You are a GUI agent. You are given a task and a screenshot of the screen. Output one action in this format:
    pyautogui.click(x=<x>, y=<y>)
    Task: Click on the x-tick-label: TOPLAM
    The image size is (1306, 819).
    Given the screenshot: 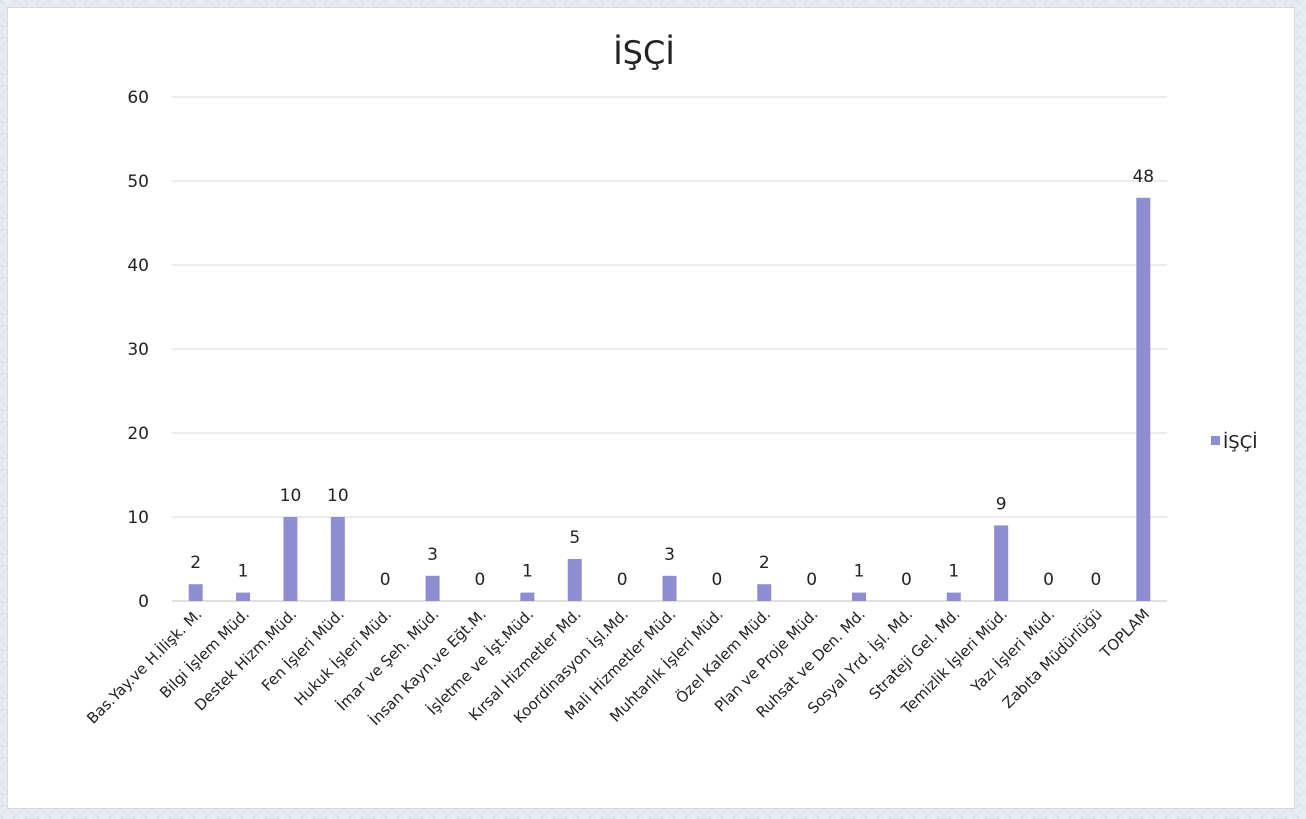 What is the action you would take?
    pyautogui.click(x=1124, y=633)
    